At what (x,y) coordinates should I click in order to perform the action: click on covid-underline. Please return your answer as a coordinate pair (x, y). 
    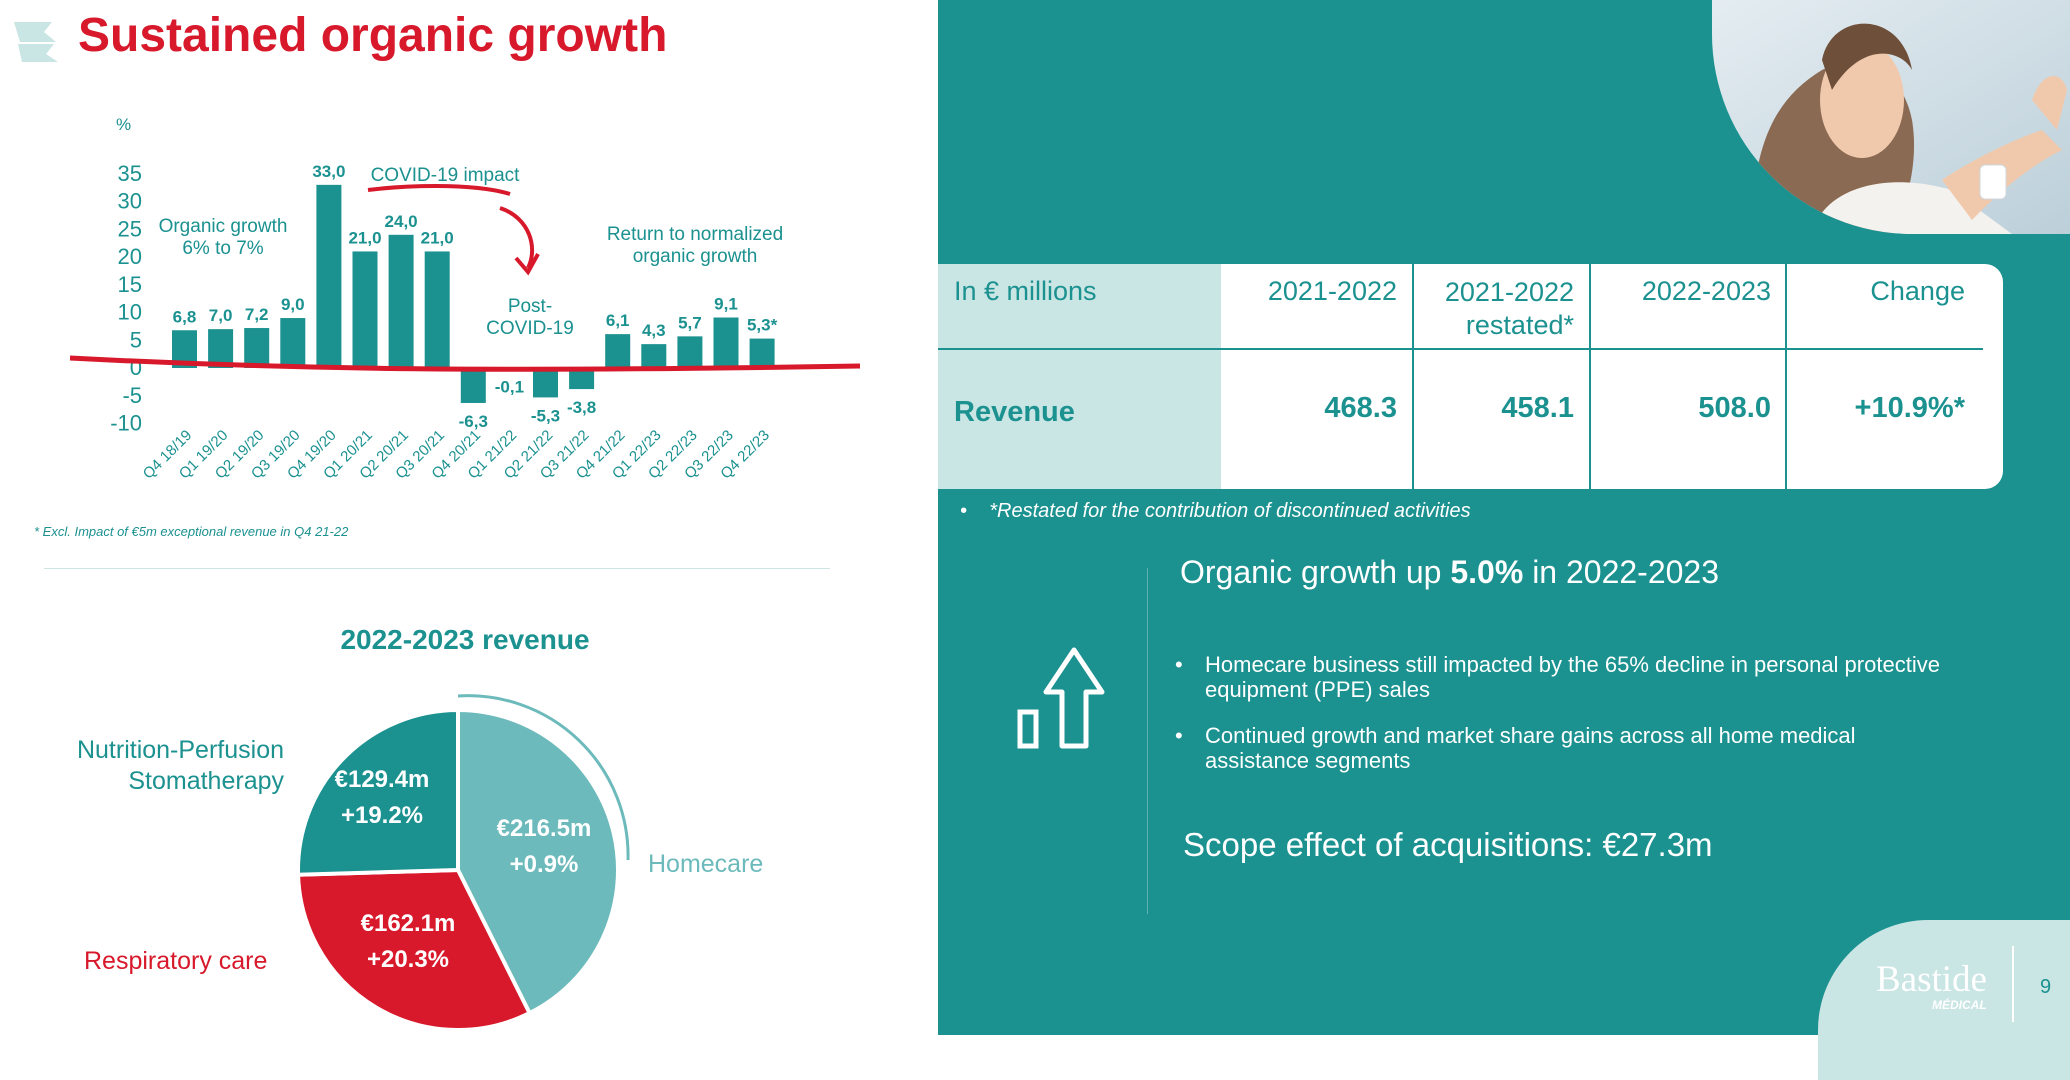
    Looking at the image, I should click on (439, 190).